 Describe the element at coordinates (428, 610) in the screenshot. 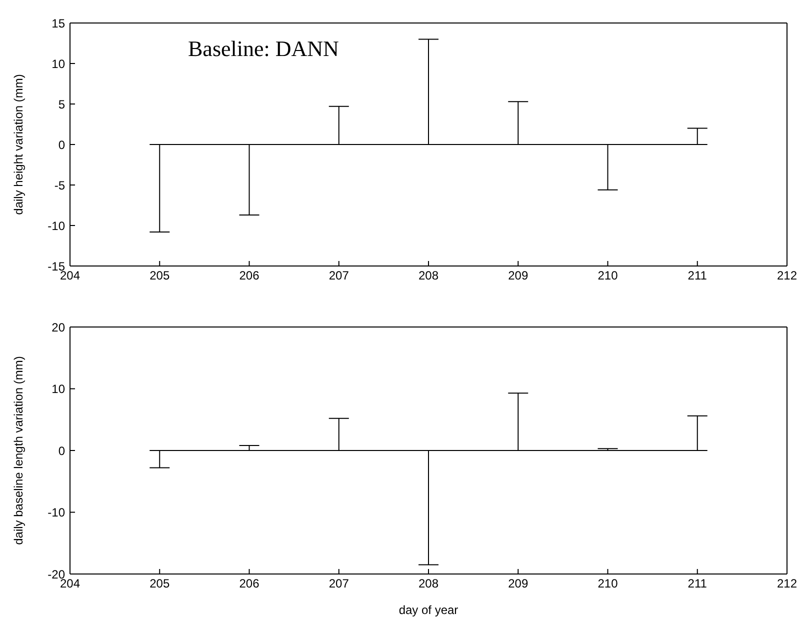

I see `x-axis-title: day of year` at that location.